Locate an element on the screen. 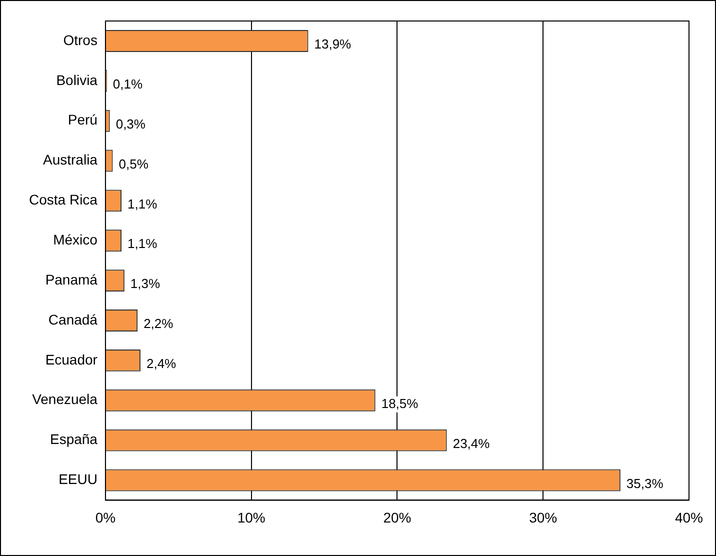  x-tick-label: 10% is located at coordinates (251, 517).